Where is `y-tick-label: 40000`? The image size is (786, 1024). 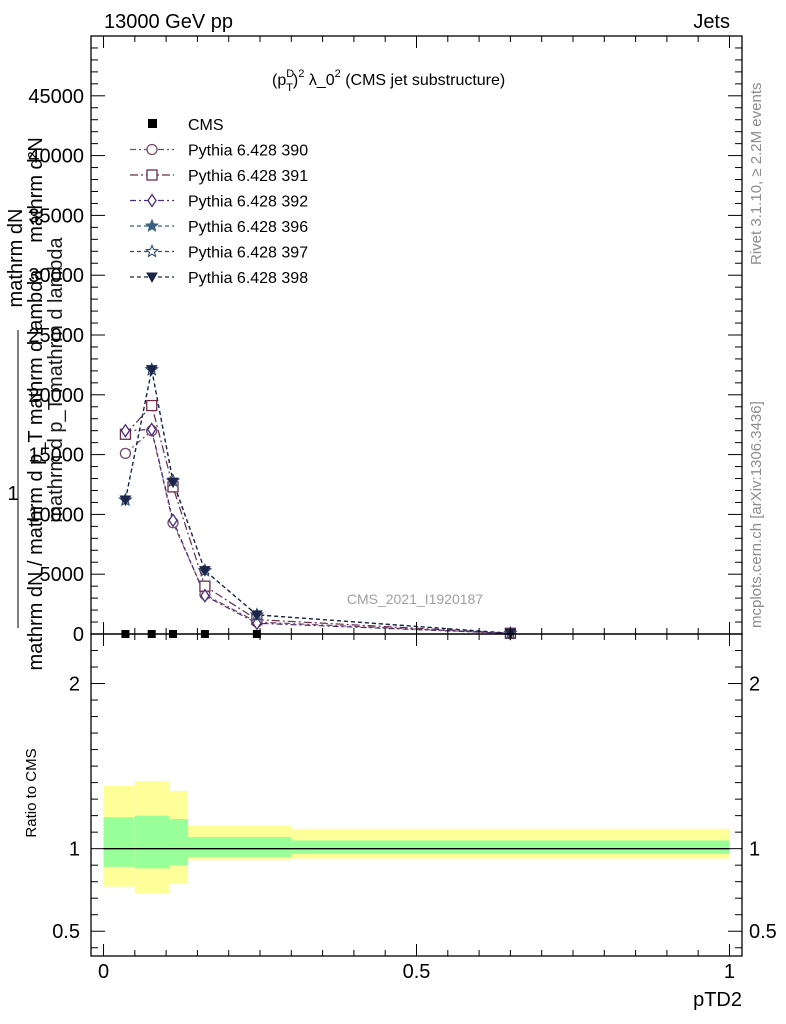 y-tick-label: 40000 is located at coordinates (56, 157).